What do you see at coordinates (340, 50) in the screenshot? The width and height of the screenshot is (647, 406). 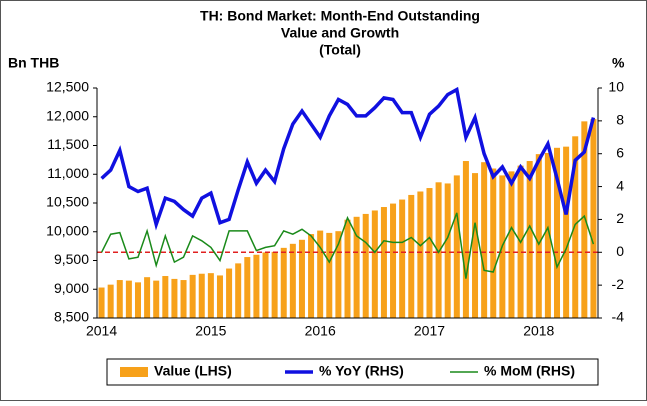 I see `chart-title: (Total)` at bounding box center [340, 50].